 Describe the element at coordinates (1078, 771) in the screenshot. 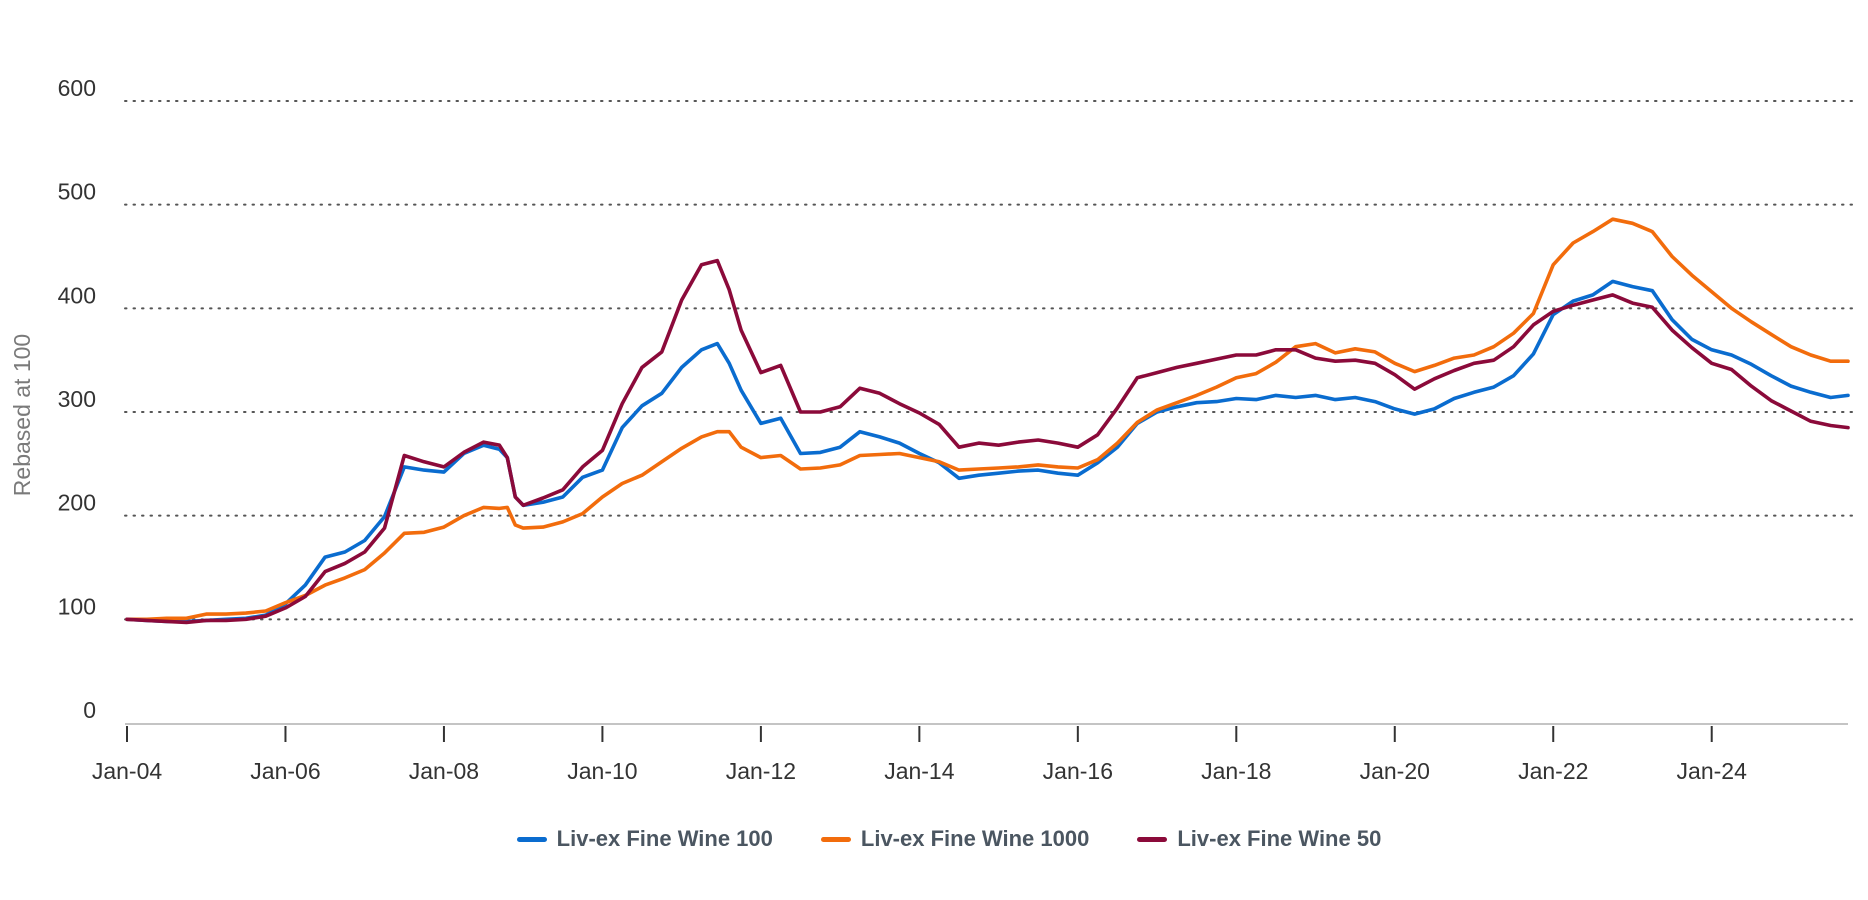

I see `x-tick-label: Jan-16` at that location.